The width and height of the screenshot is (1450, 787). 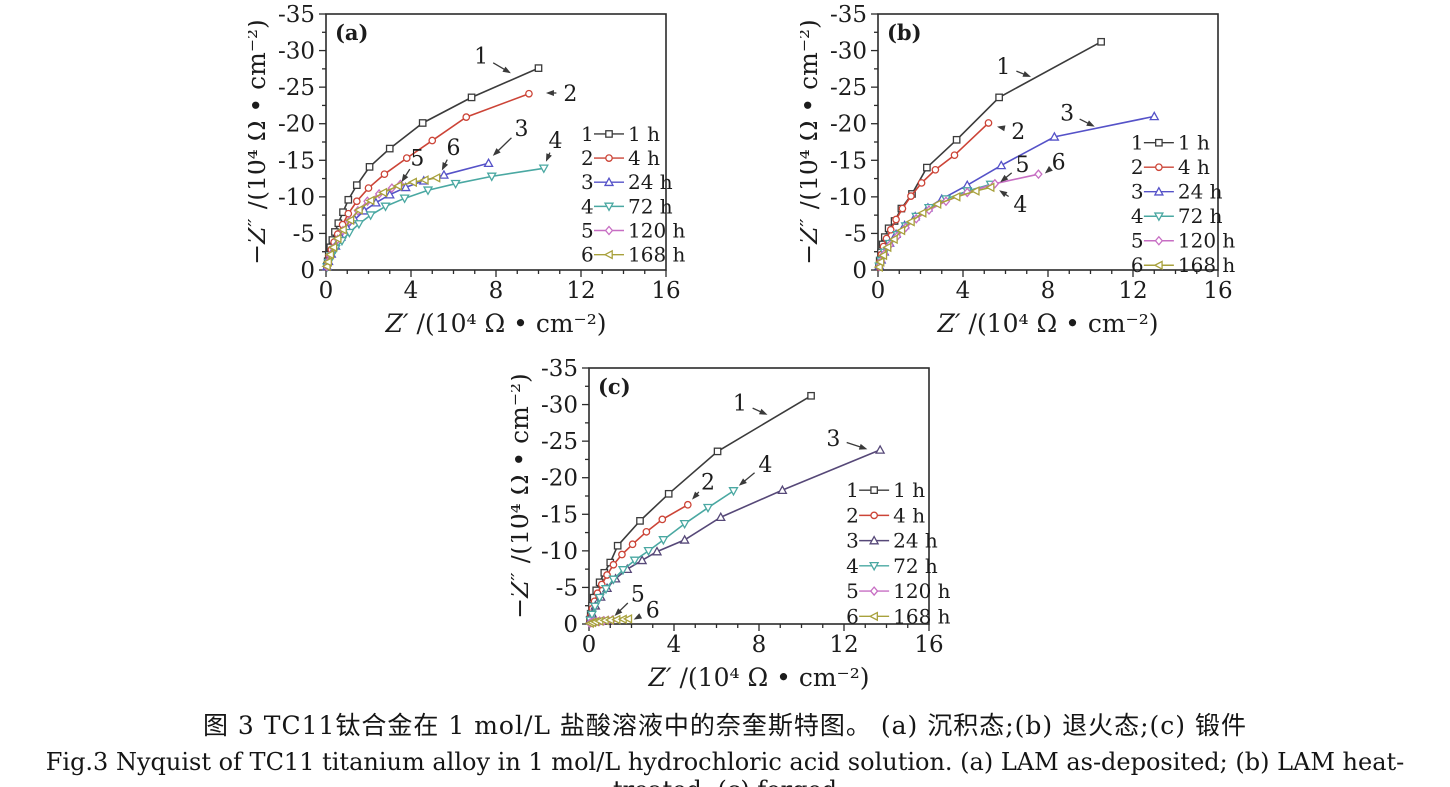 I want to click on legend-number: 4, so click(x=1137, y=216).